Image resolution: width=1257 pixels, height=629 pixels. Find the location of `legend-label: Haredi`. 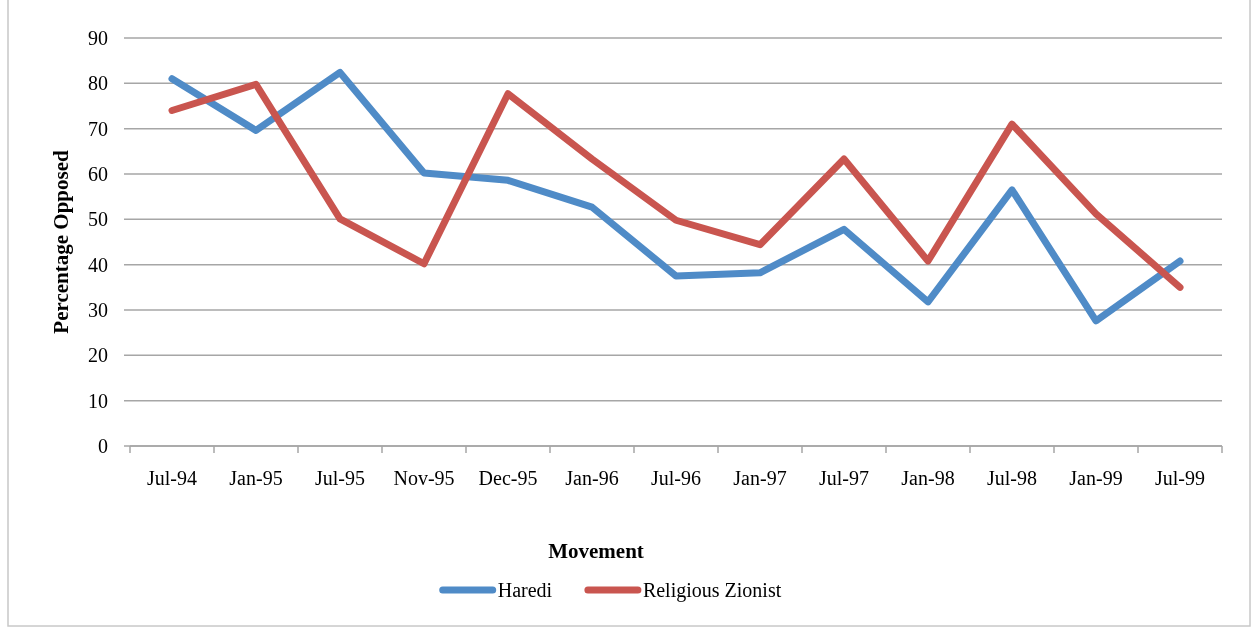

legend-label: Haredi is located at coordinates (525, 590).